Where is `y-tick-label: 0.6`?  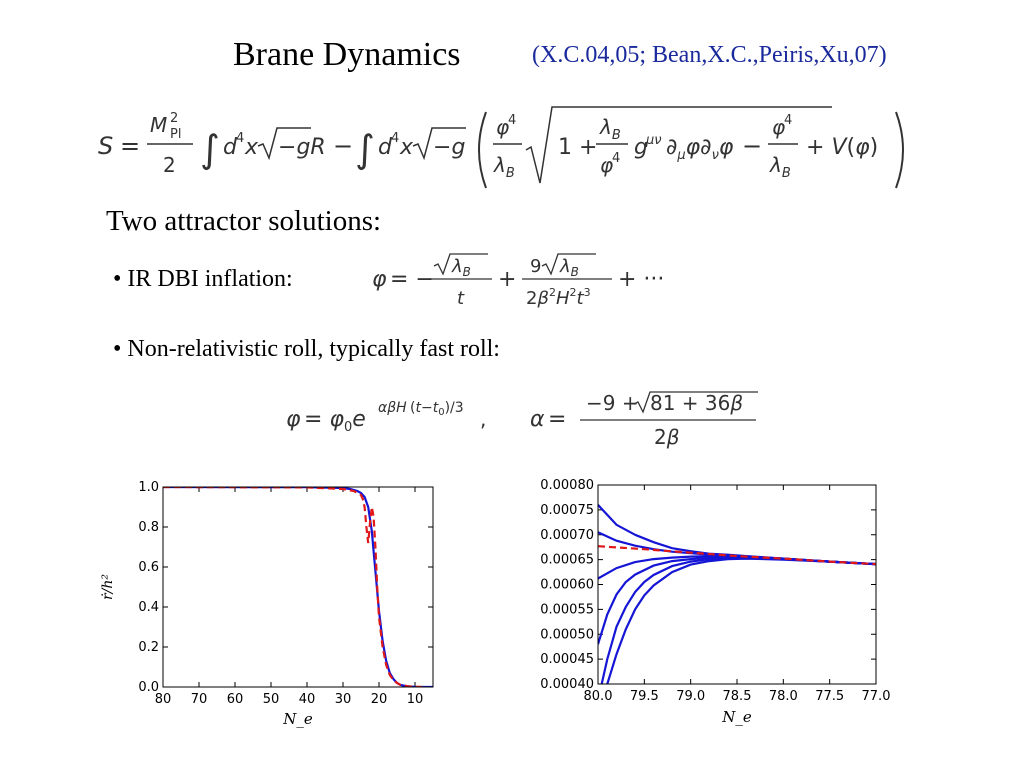 y-tick-label: 0.6 is located at coordinates (148, 567).